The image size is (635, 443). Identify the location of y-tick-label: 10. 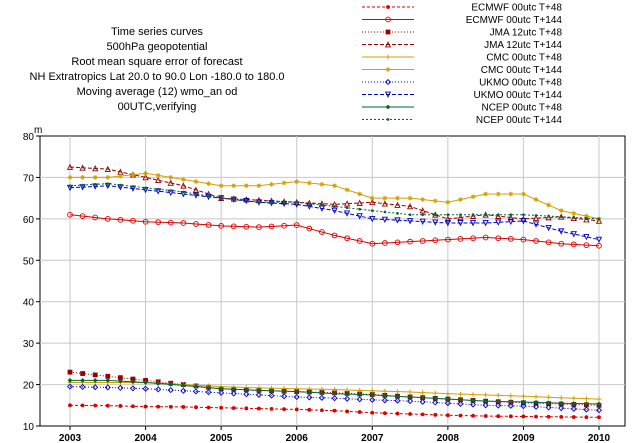
(29, 427).